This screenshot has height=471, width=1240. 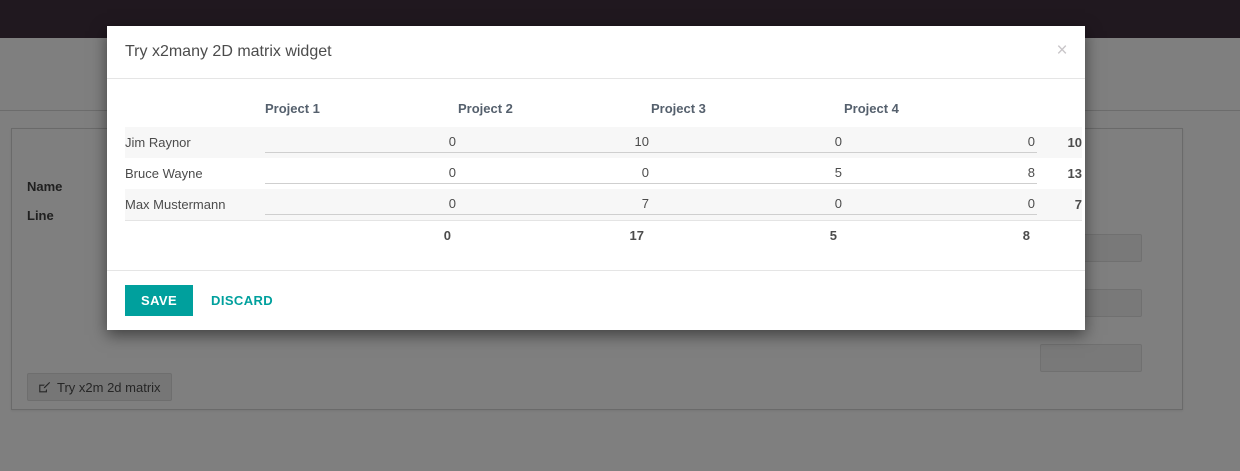 I want to click on matrix-column-total-3: 5, so click(x=833, y=235).